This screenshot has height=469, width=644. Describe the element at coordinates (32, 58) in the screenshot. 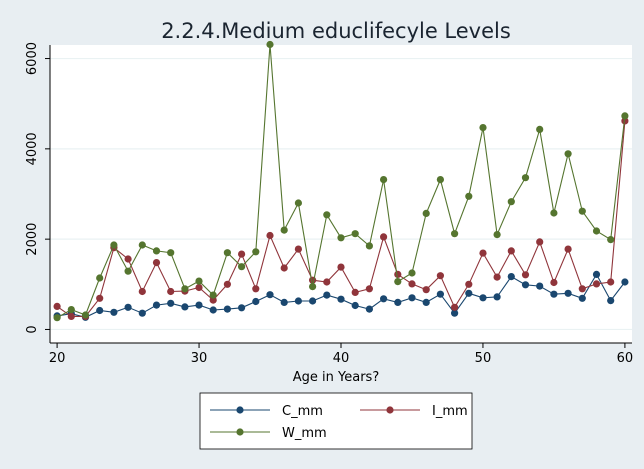

I see `y-tick-label-6000: 6000` at that location.